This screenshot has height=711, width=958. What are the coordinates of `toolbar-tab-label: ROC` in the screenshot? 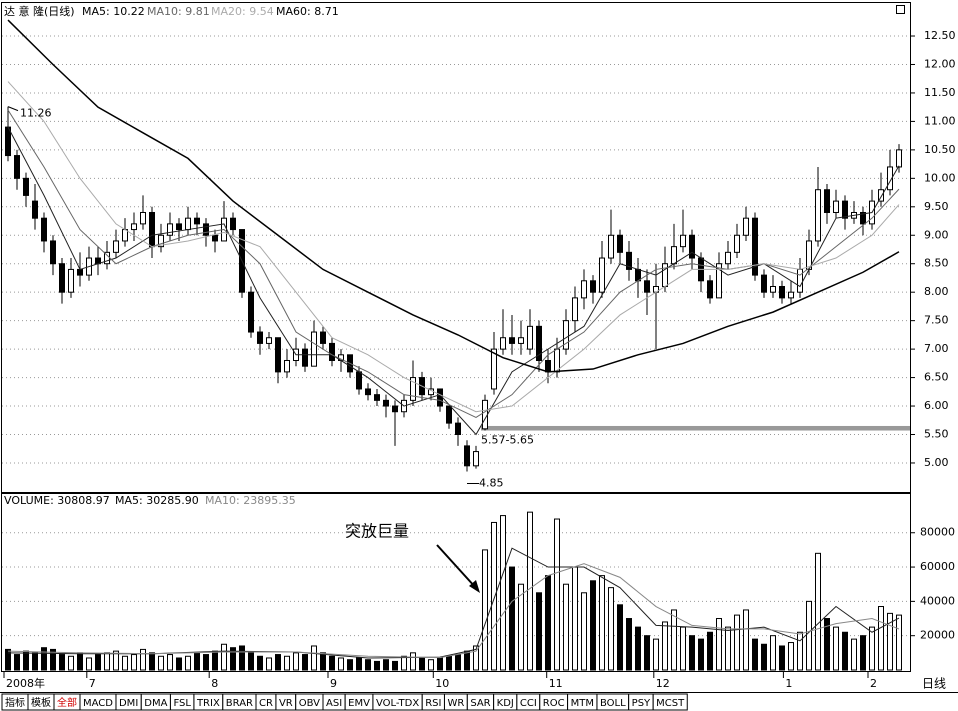 It's located at (554, 703).